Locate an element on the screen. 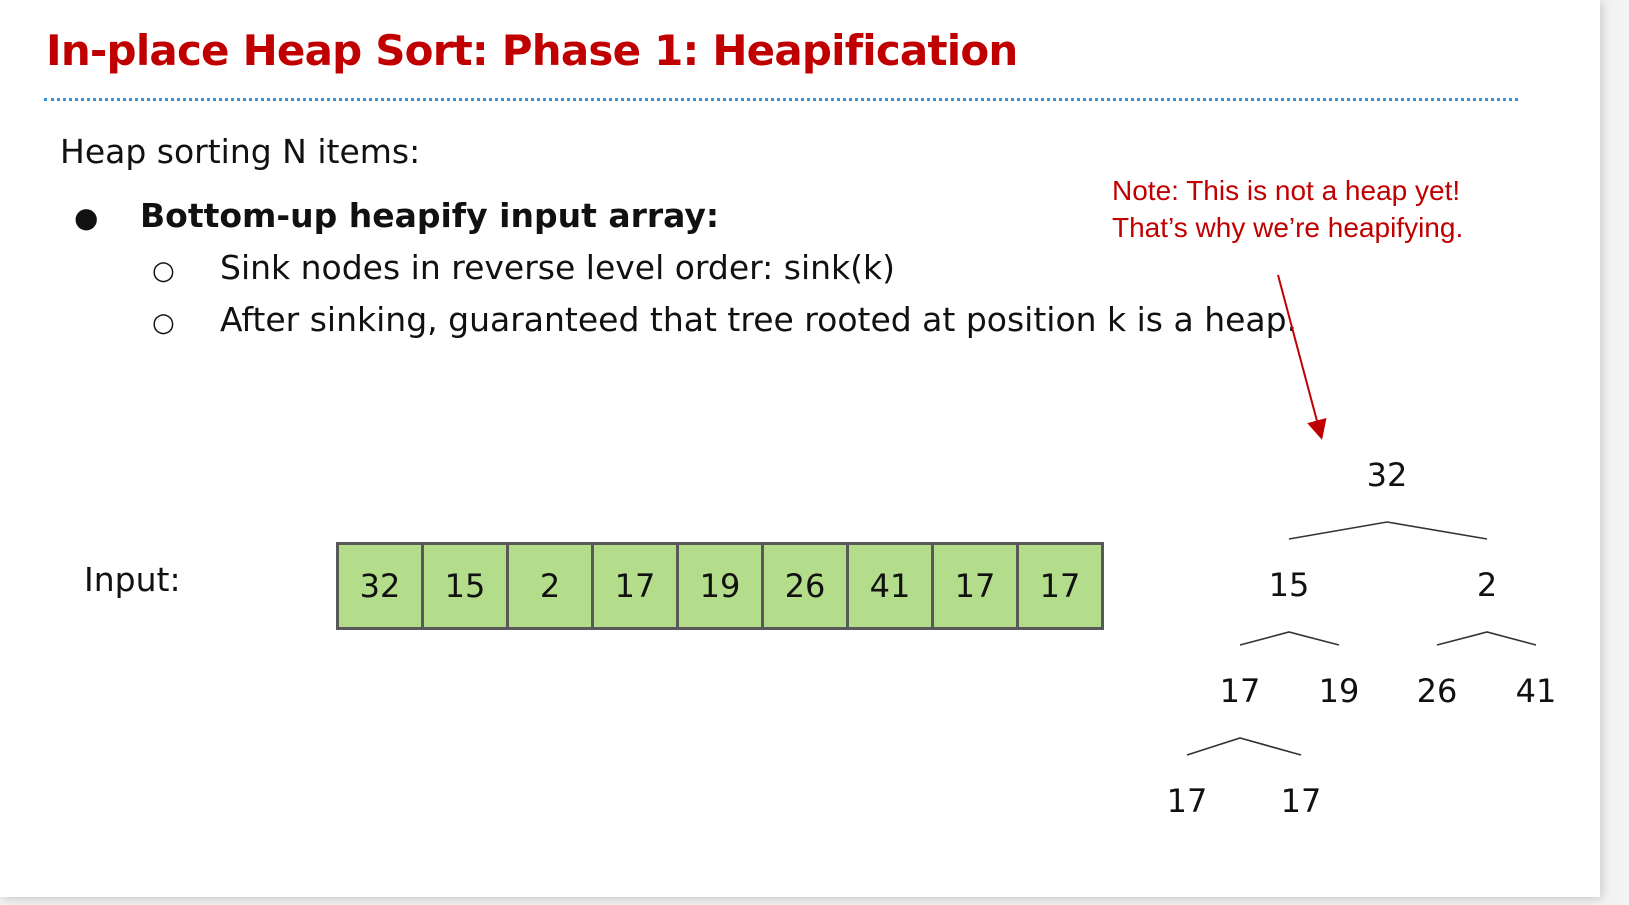 The width and height of the screenshot is (1629, 905). array-cell: 32 is located at coordinates (380, 586).